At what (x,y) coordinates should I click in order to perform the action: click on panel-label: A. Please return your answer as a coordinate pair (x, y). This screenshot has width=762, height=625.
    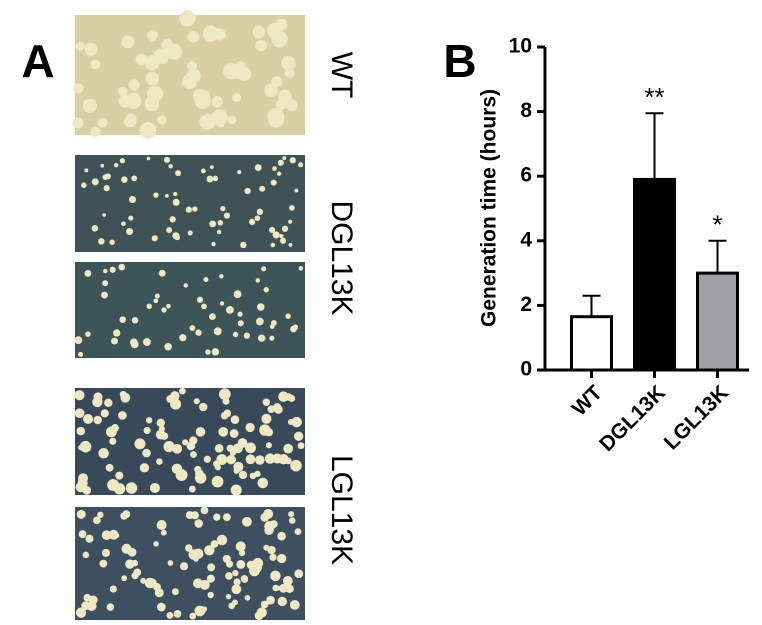
    Looking at the image, I should click on (37, 61).